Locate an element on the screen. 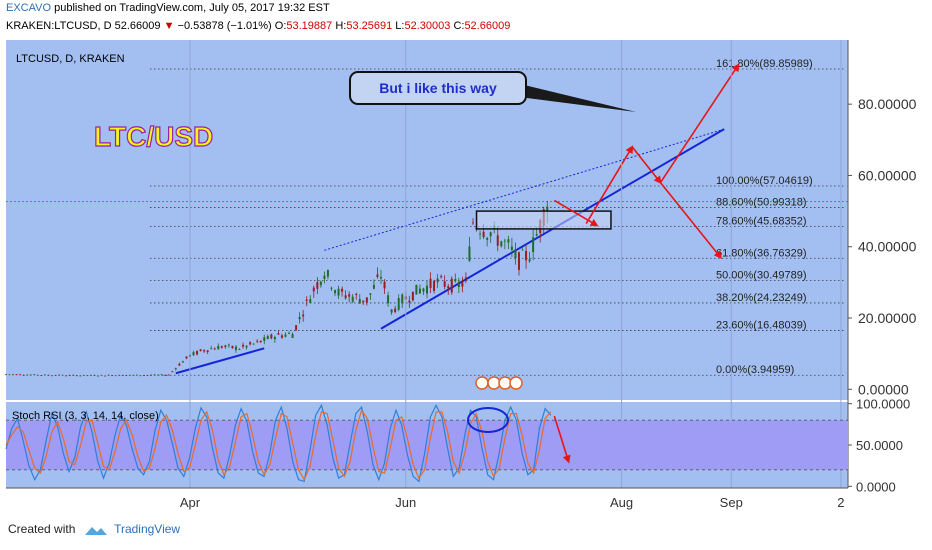 Image resolution: width=932 pixels, height=550 pixels. price-tick-label: 0.00000 is located at coordinates (883, 389).